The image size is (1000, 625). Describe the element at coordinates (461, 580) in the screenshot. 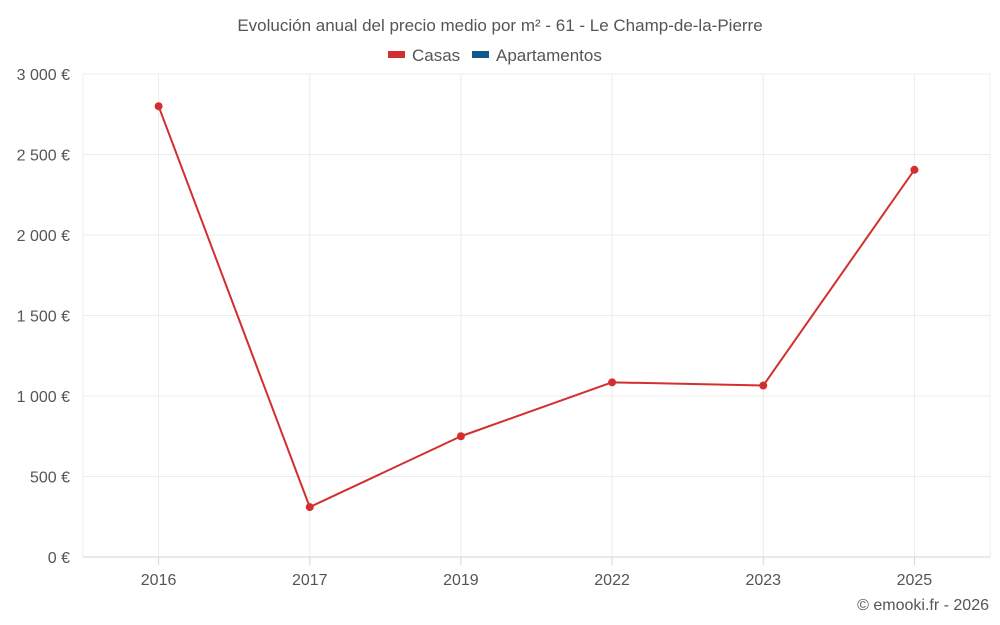

I see `x-tick-label: 2019` at that location.